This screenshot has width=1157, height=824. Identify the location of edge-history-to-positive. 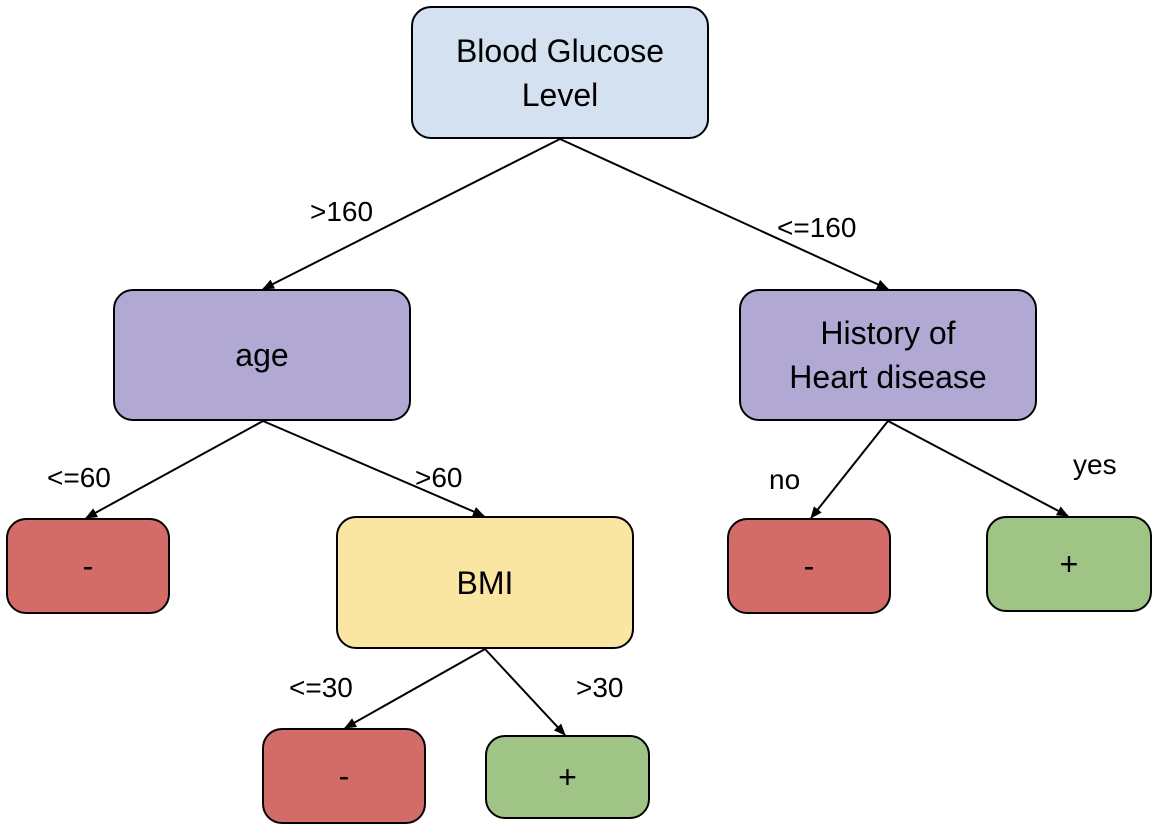
(978, 468).